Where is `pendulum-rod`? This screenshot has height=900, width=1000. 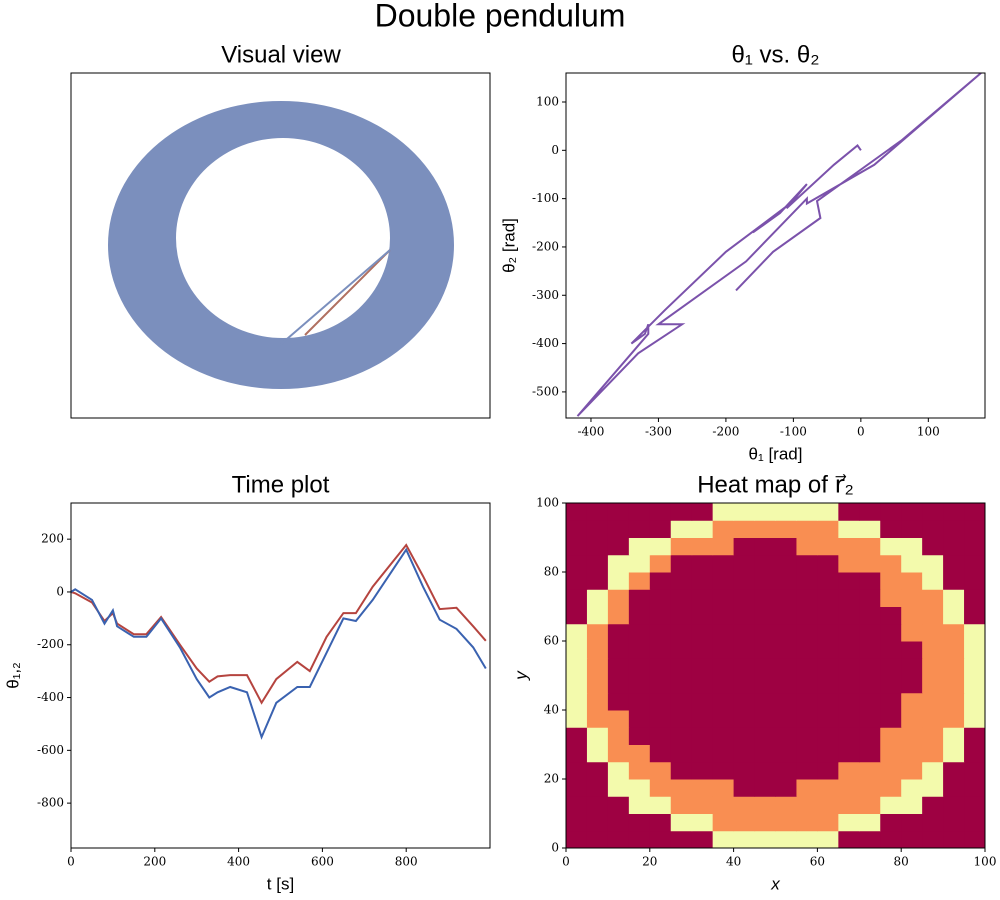
pendulum-rod is located at coordinates (335, 297).